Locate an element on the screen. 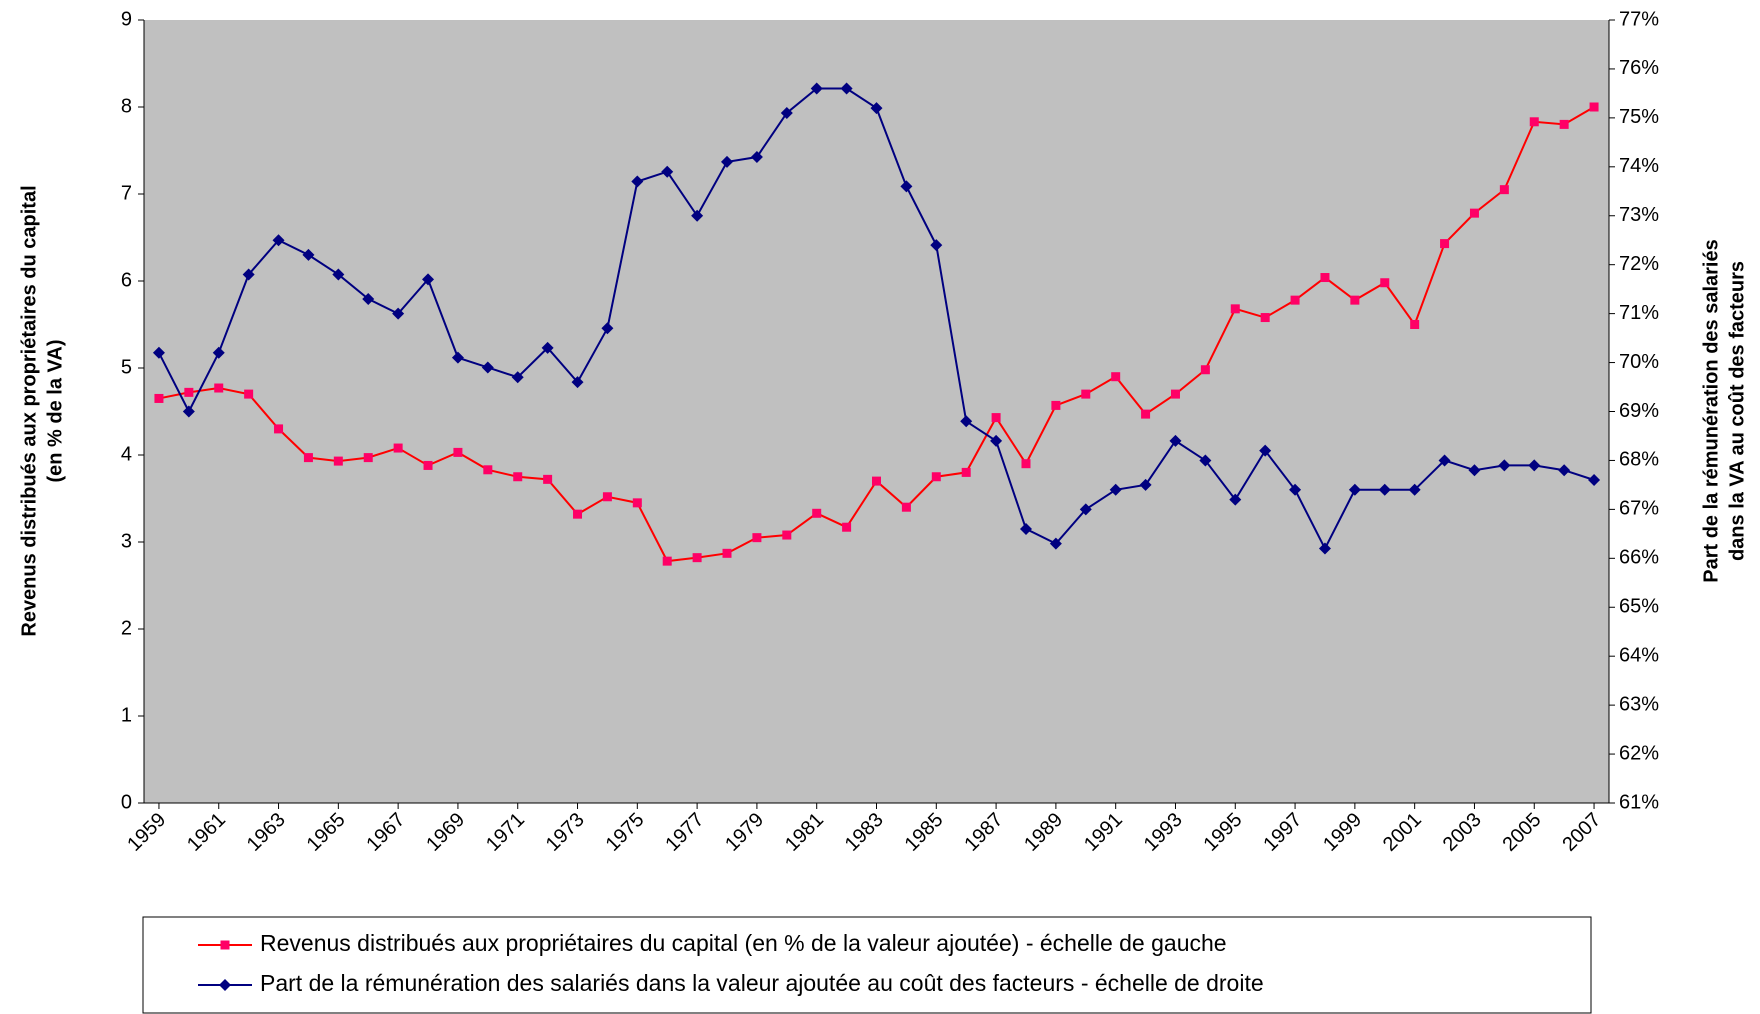  x-tick-label: 1979 is located at coordinates (744, 832).